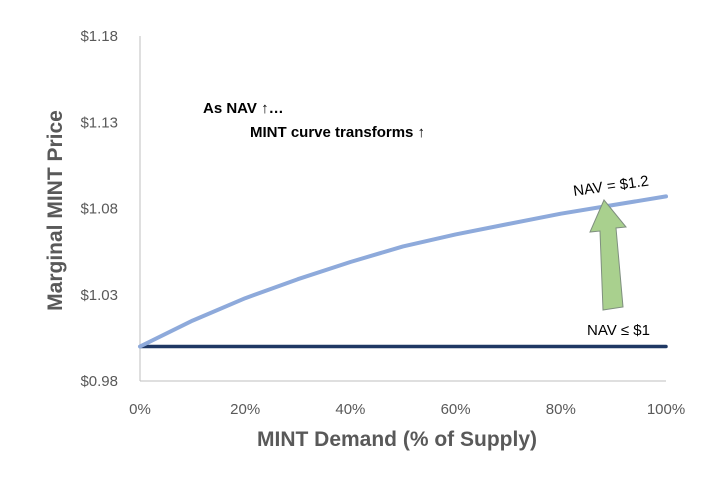 This screenshot has height=480, width=720. What do you see at coordinates (140, 409) in the screenshot?
I see `x-tick-label: 0%` at bounding box center [140, 409].